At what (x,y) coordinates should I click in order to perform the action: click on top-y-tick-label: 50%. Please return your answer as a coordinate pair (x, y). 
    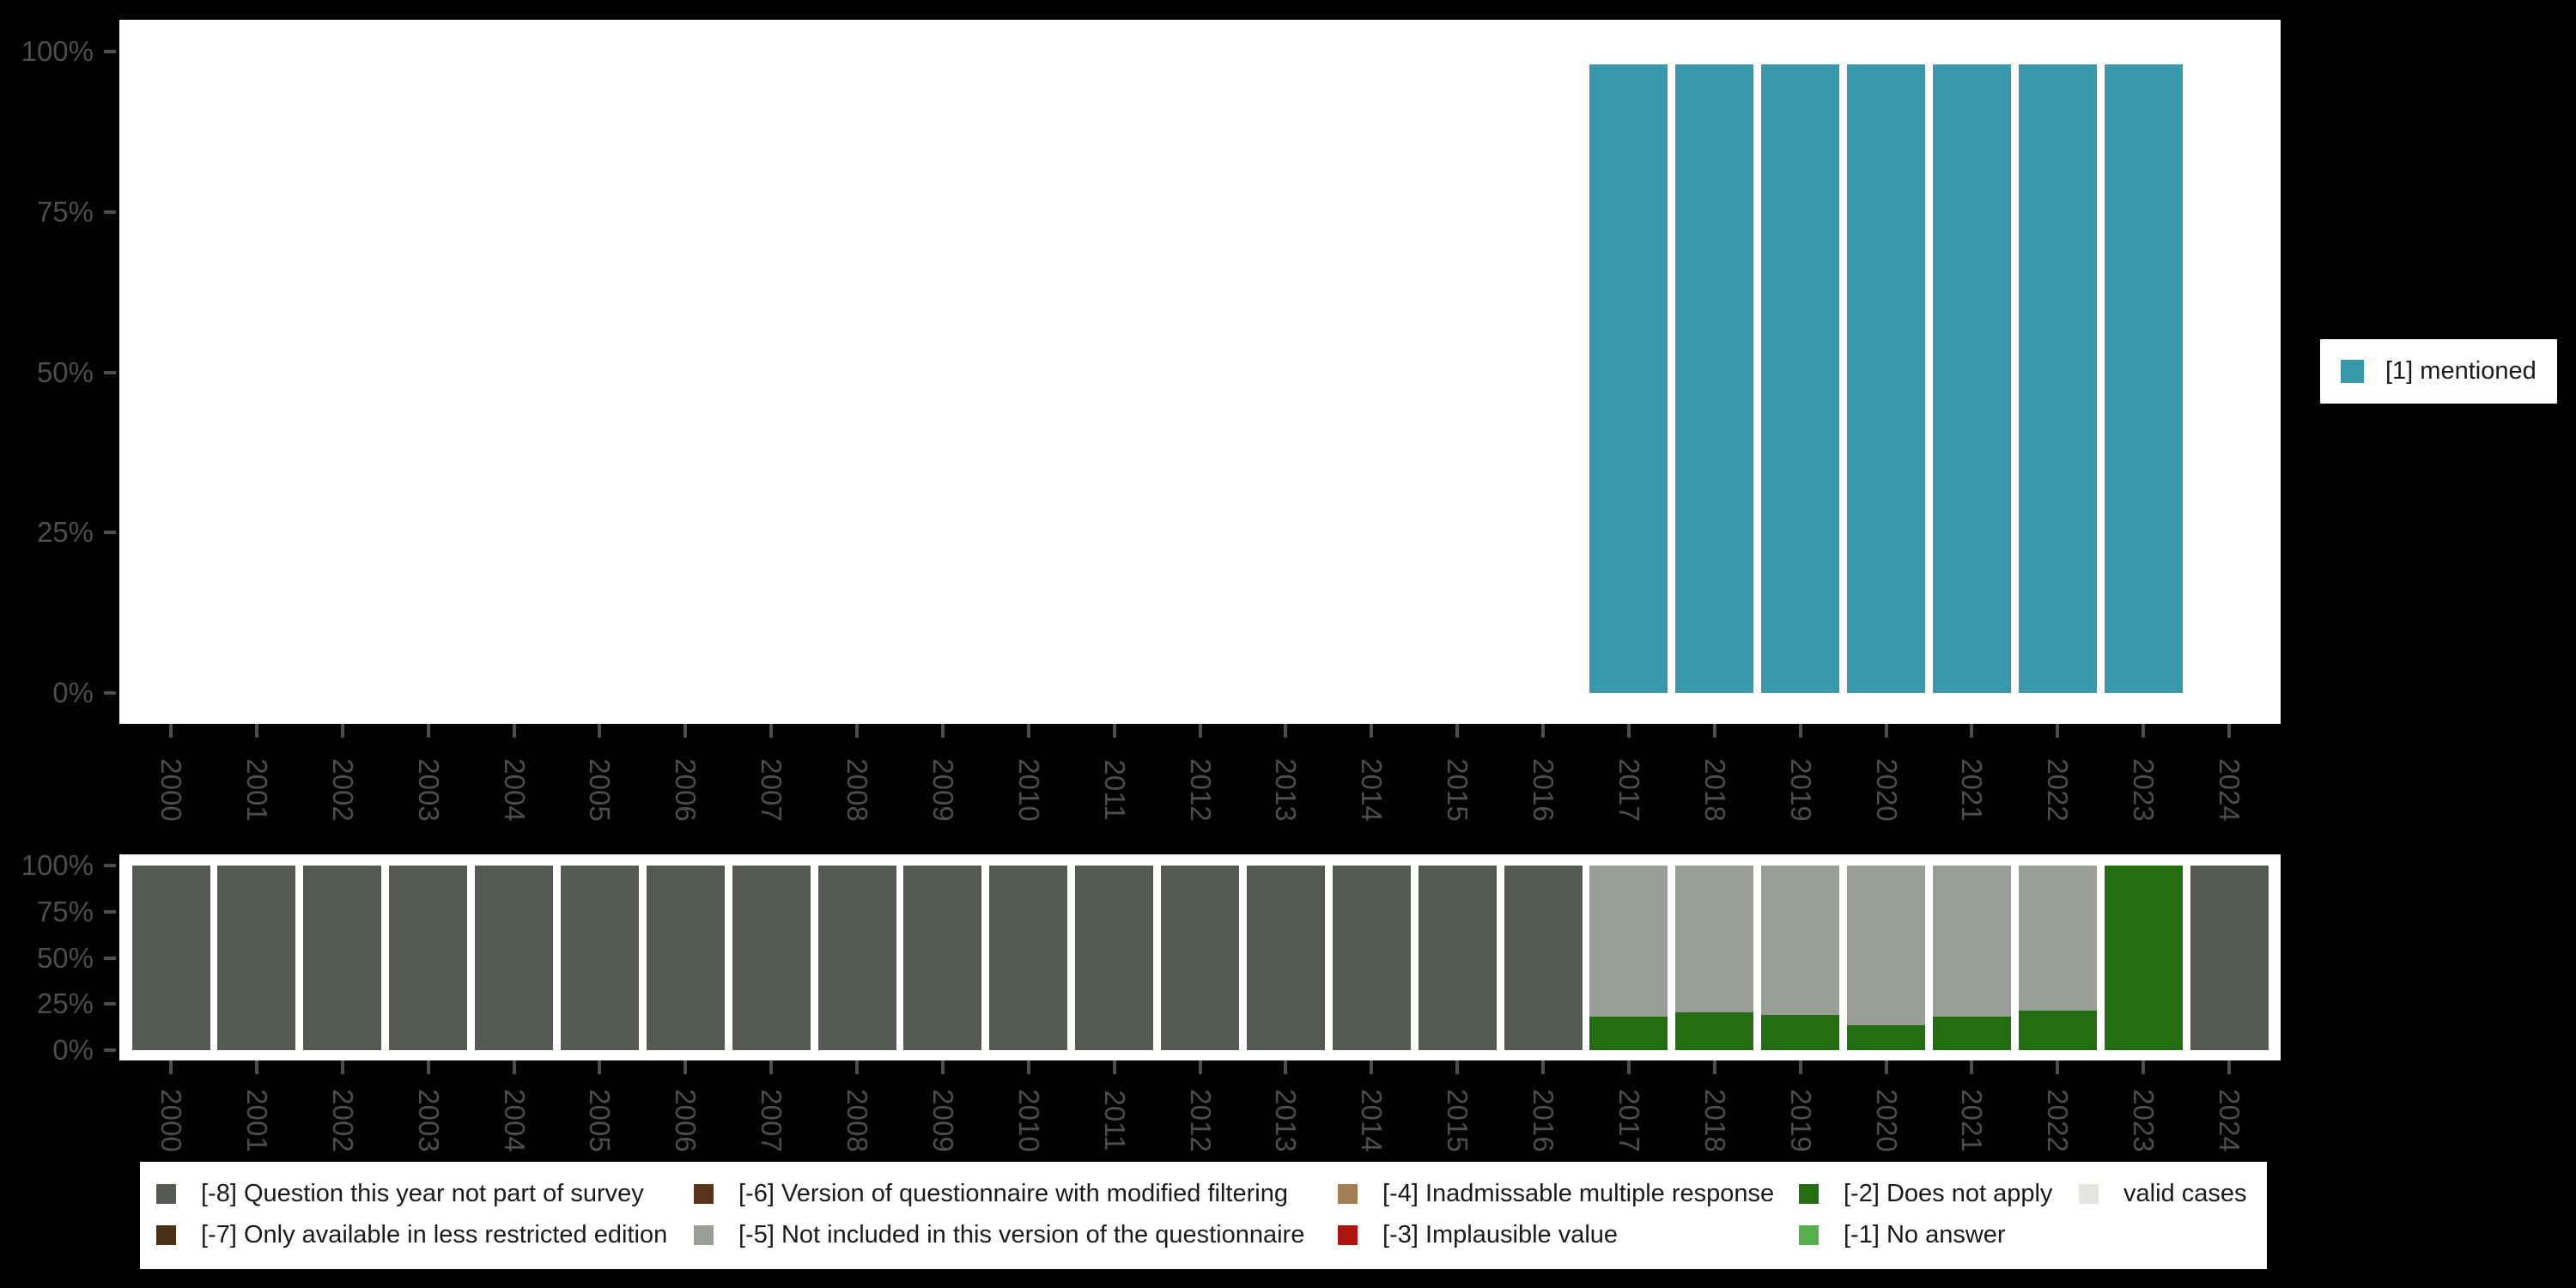
    Looking at the image, I should click on (65, 371).